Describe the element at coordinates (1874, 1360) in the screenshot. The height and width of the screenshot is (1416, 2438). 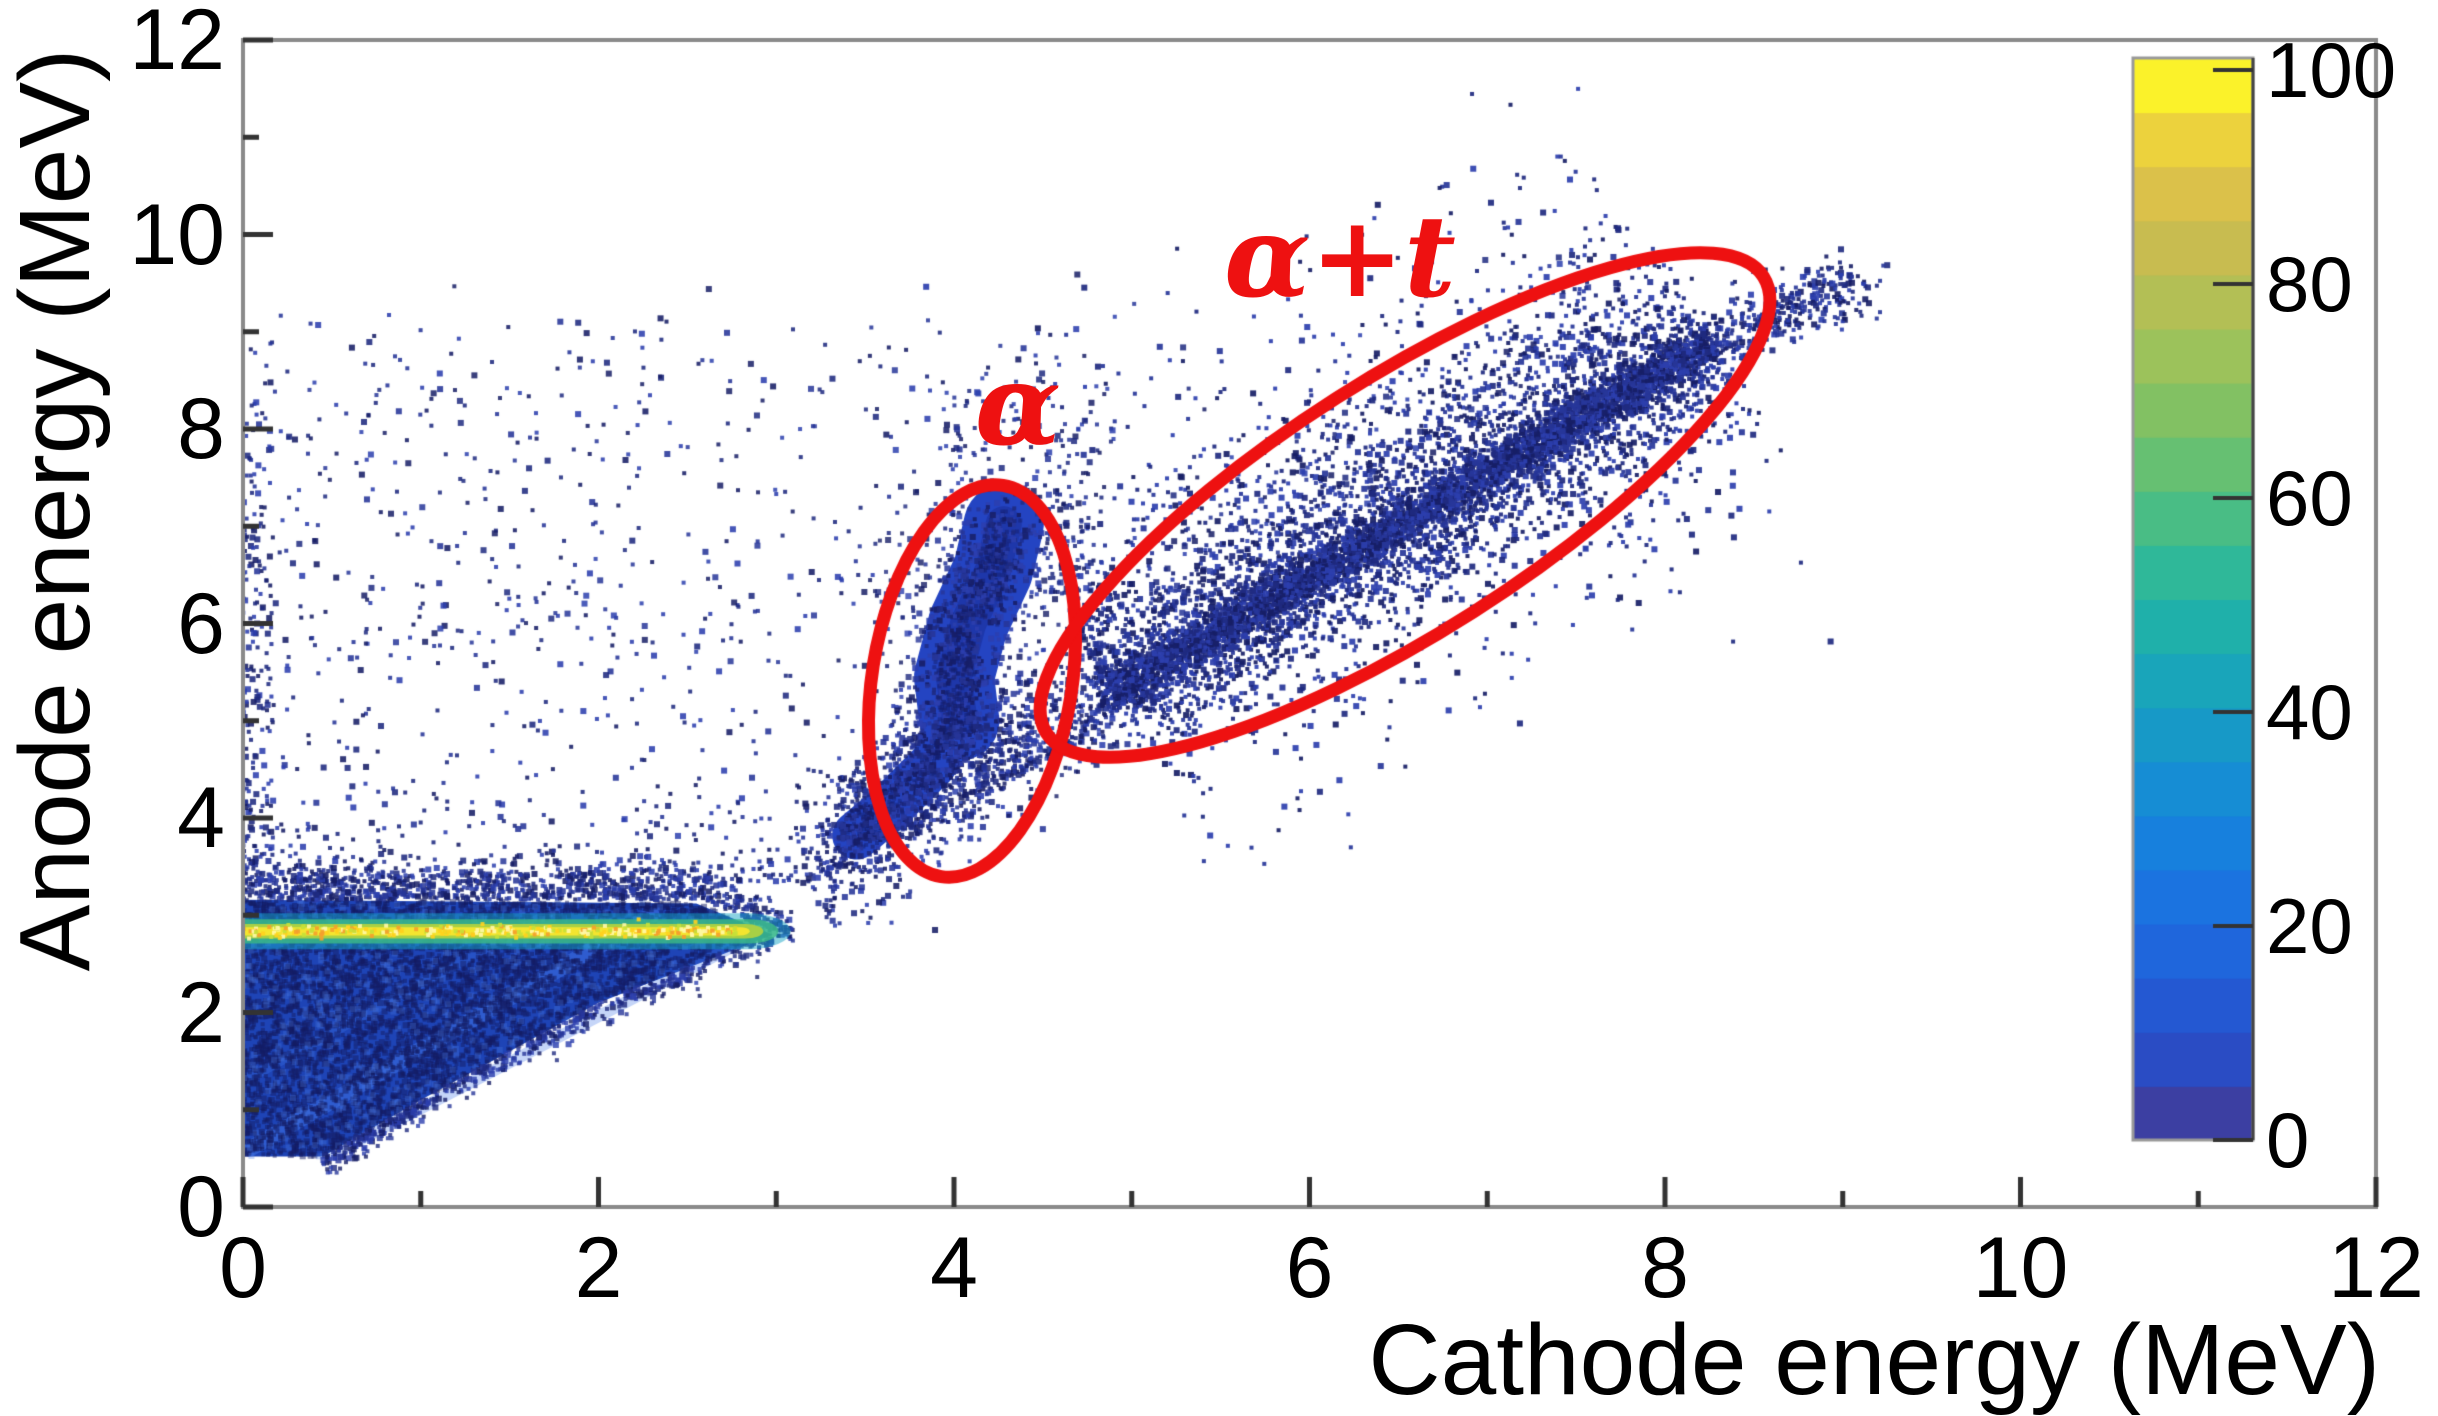
I see `x-axis-title: Cathode energy (MeV)` at that location.